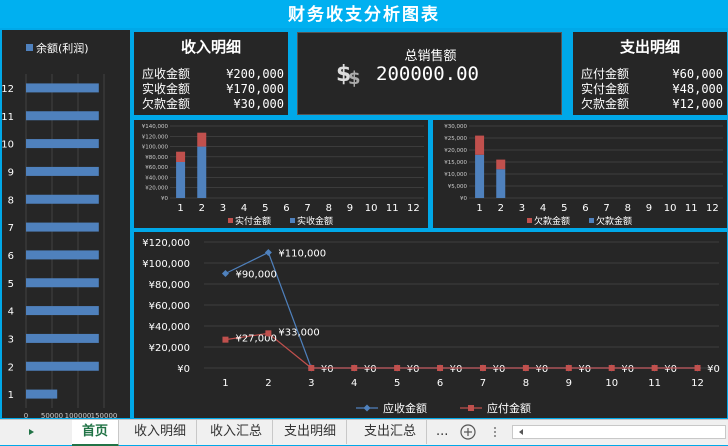 This screenshot has height=446, width=728. Describe the element at coordinates (11, 395) in the screenshot. I see `y-tick-label: 1` at that location.